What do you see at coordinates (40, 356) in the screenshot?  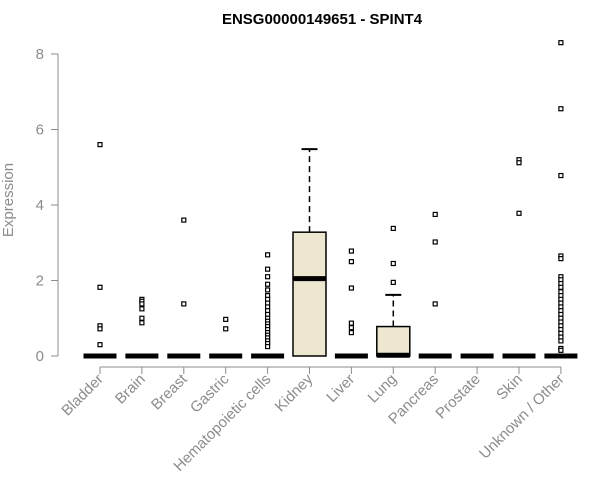 I see `y-tick-label: 0` at bounding box center [40, 356].